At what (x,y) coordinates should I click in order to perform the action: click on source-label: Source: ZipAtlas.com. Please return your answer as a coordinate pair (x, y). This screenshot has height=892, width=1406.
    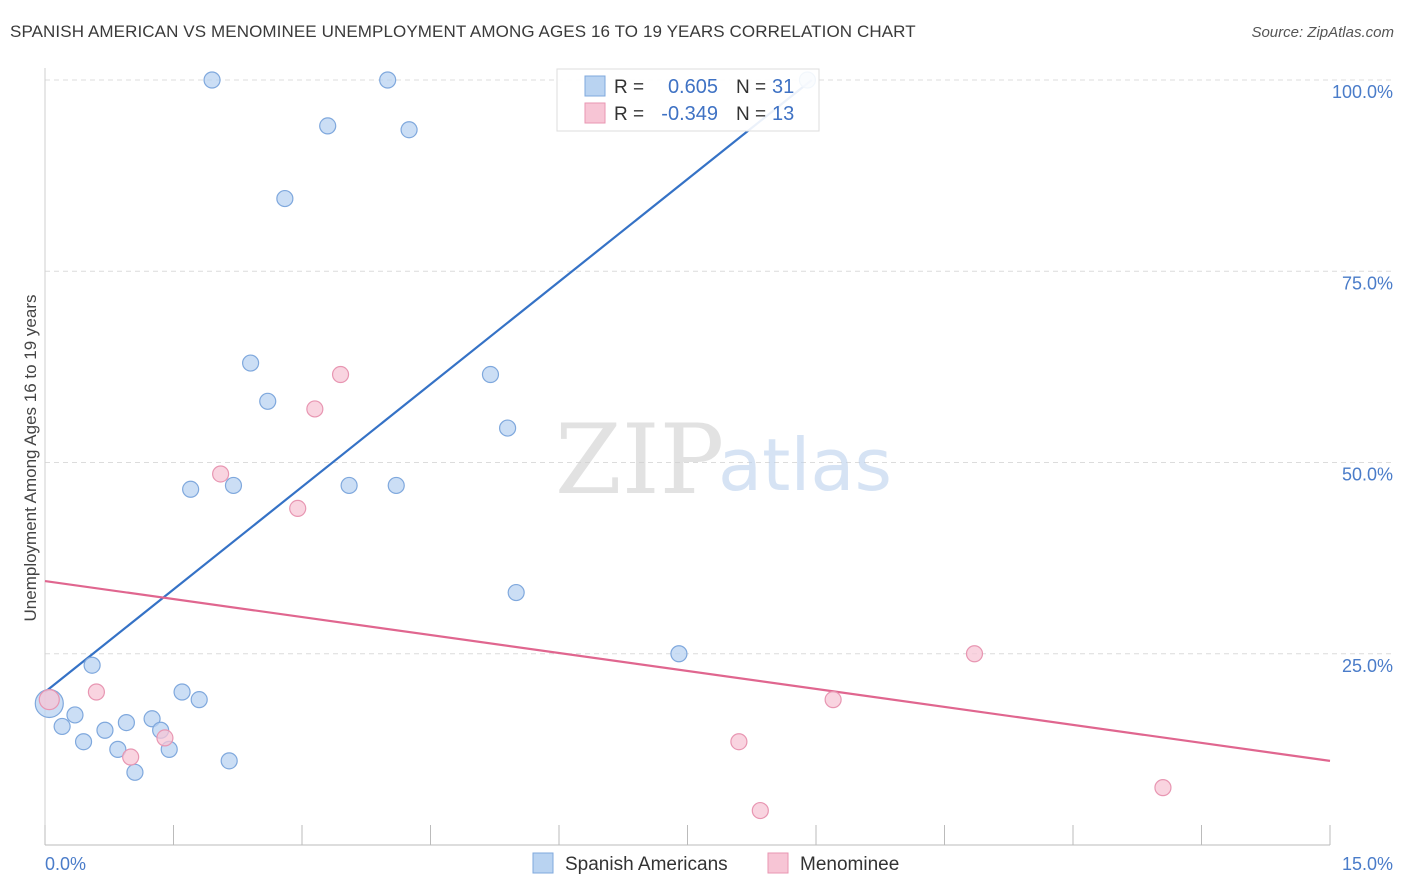
    Looking at the image, I should click on (1322, 32).